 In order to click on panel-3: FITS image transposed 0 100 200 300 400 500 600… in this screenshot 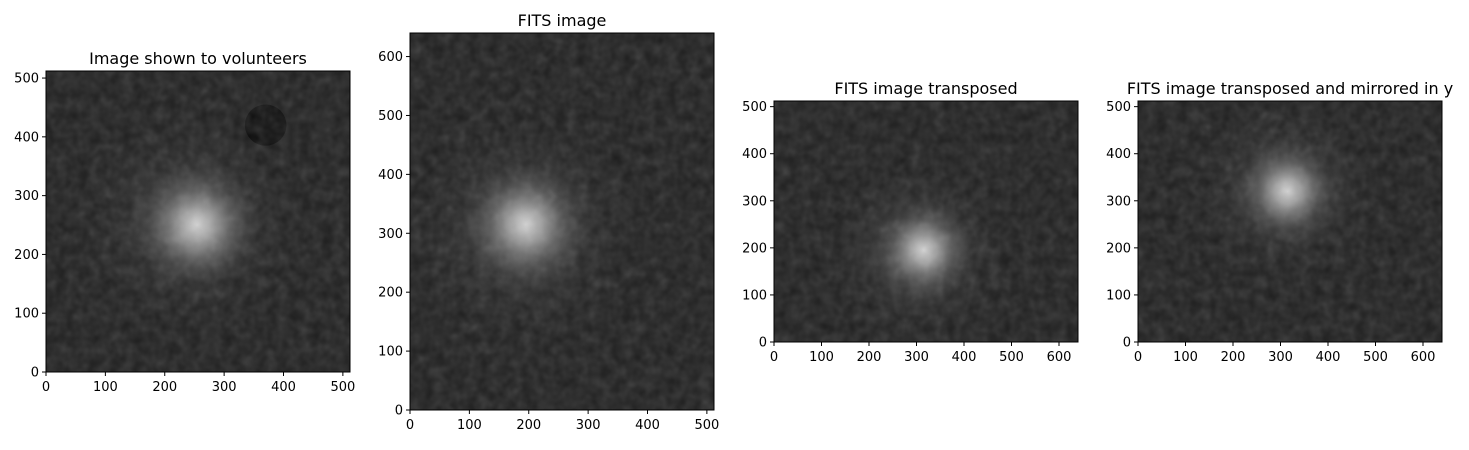, I will do `click(910, 222)`.